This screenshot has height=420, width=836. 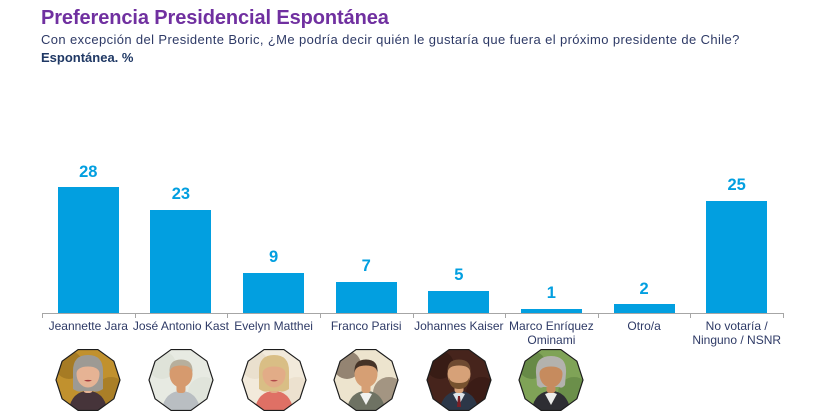 I want to click on category-label: Franco Parisi, so click(x=366, y=325).